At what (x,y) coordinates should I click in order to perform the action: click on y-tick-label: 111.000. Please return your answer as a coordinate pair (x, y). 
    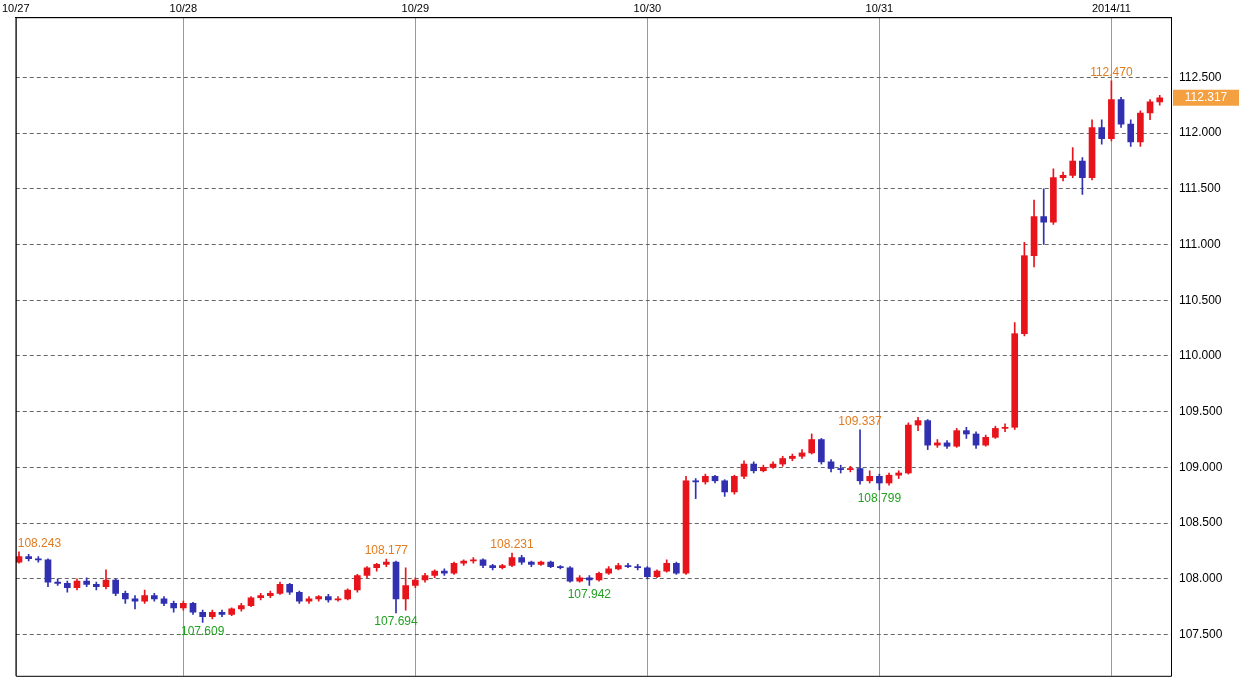
    Looking at the image, I should click on (1200, 243).